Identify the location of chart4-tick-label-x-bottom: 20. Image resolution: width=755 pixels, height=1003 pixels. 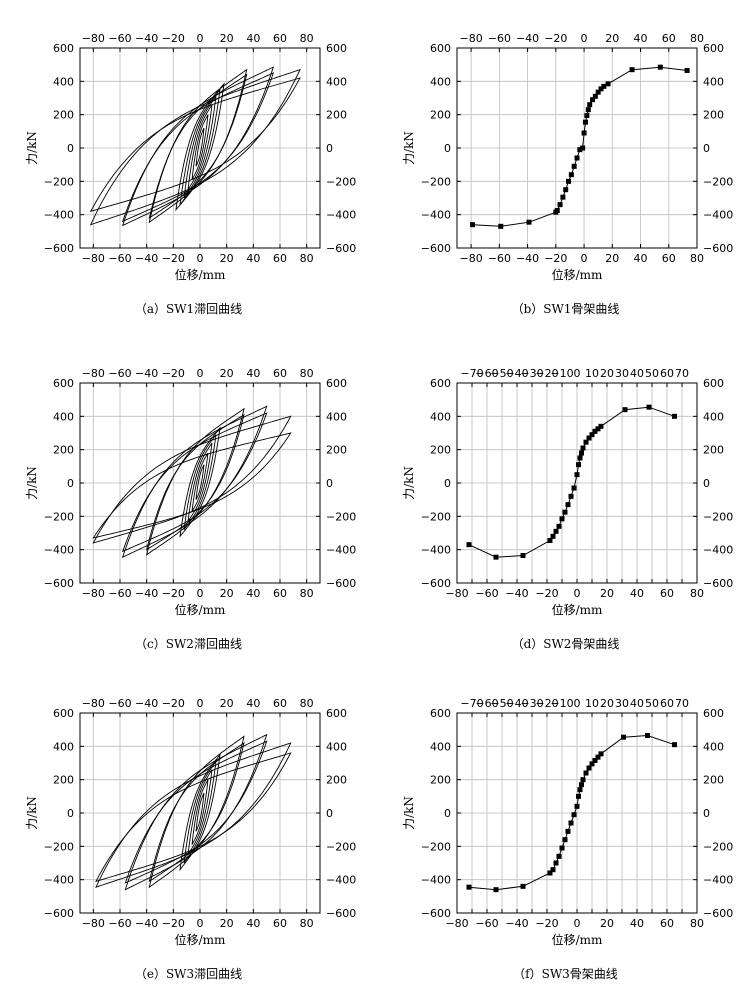
(227, 923).